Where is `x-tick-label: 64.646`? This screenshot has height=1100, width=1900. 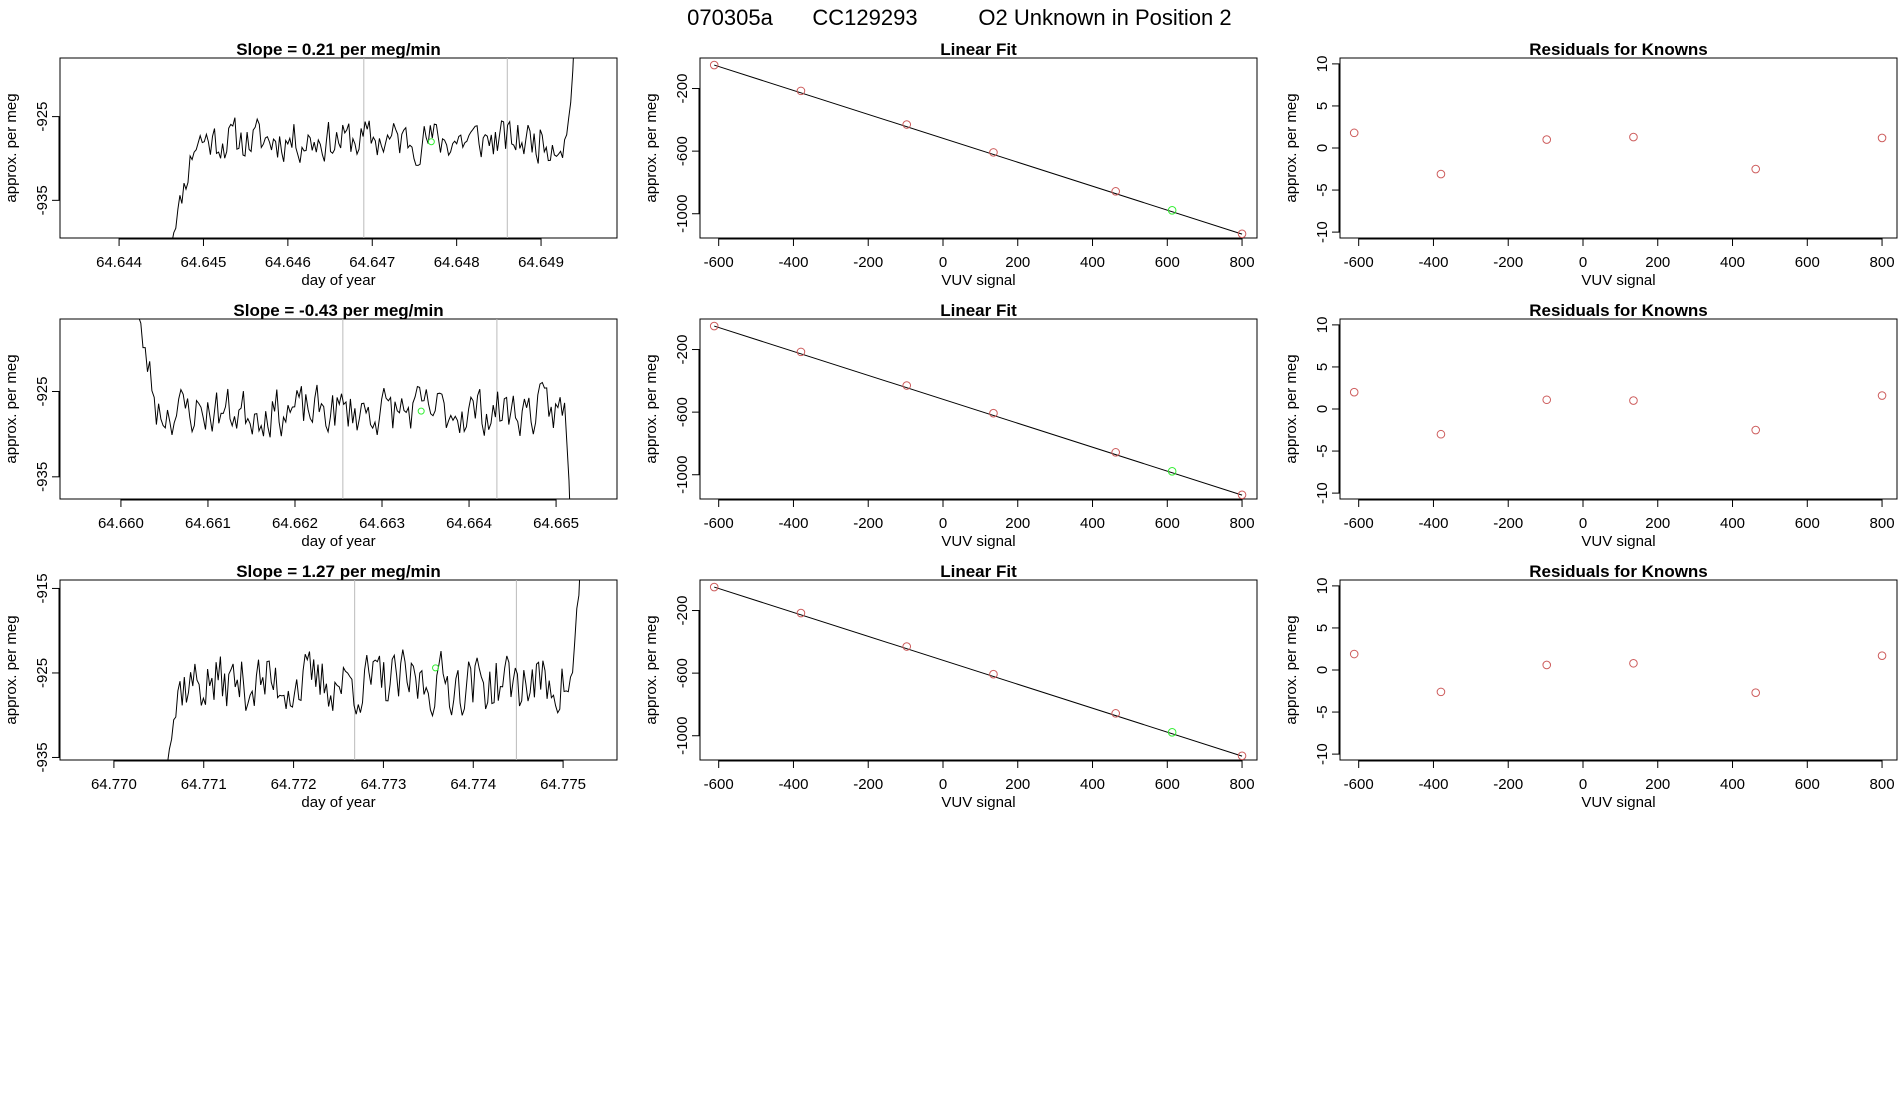 x-tick-label: 64.646 is located at coordinates (288, 262).